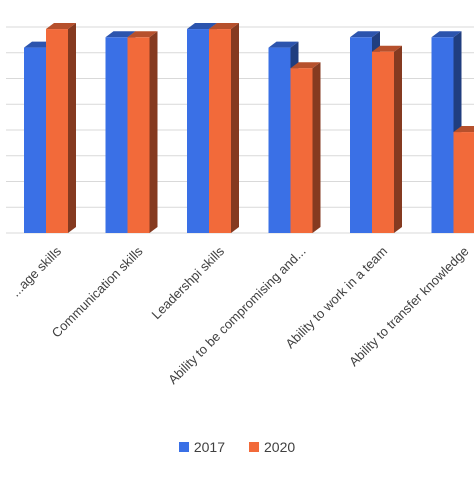  Describe the element at coordinates (36, 271) in the screenshot. I see `category-label-0: ...age skills` at that location.